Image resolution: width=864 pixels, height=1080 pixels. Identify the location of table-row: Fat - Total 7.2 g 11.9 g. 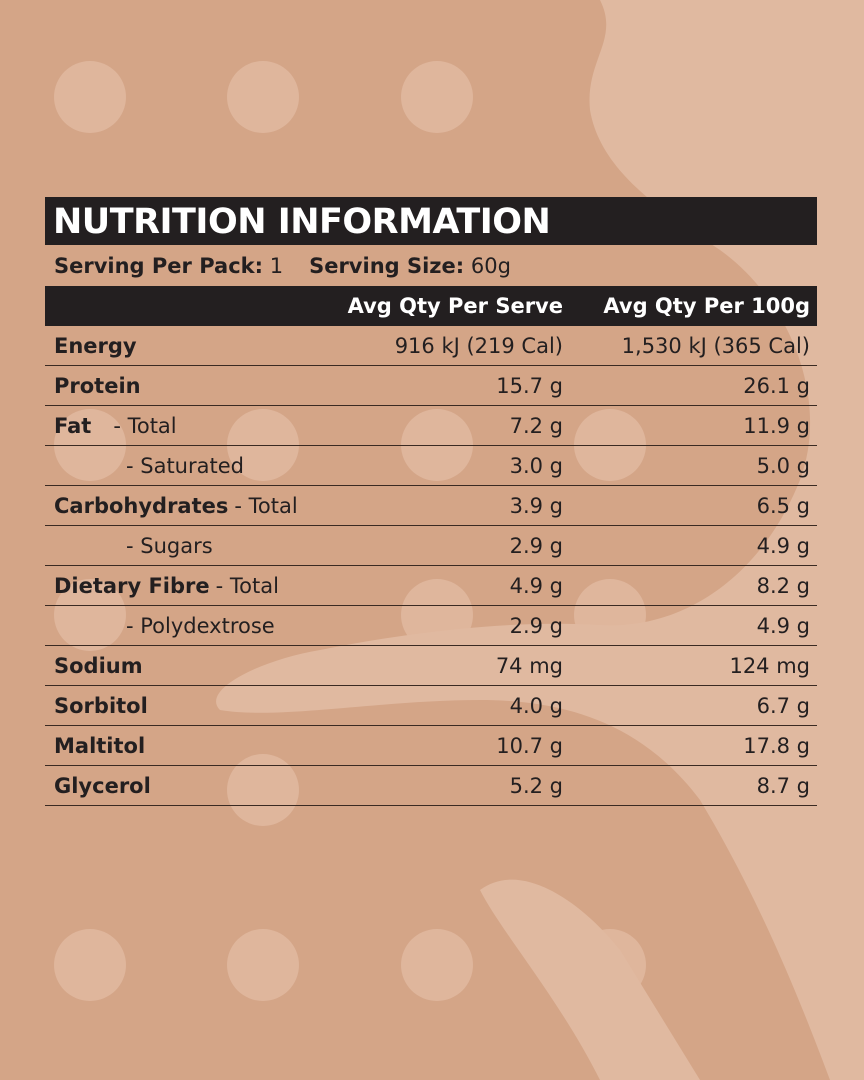
(431, 426).